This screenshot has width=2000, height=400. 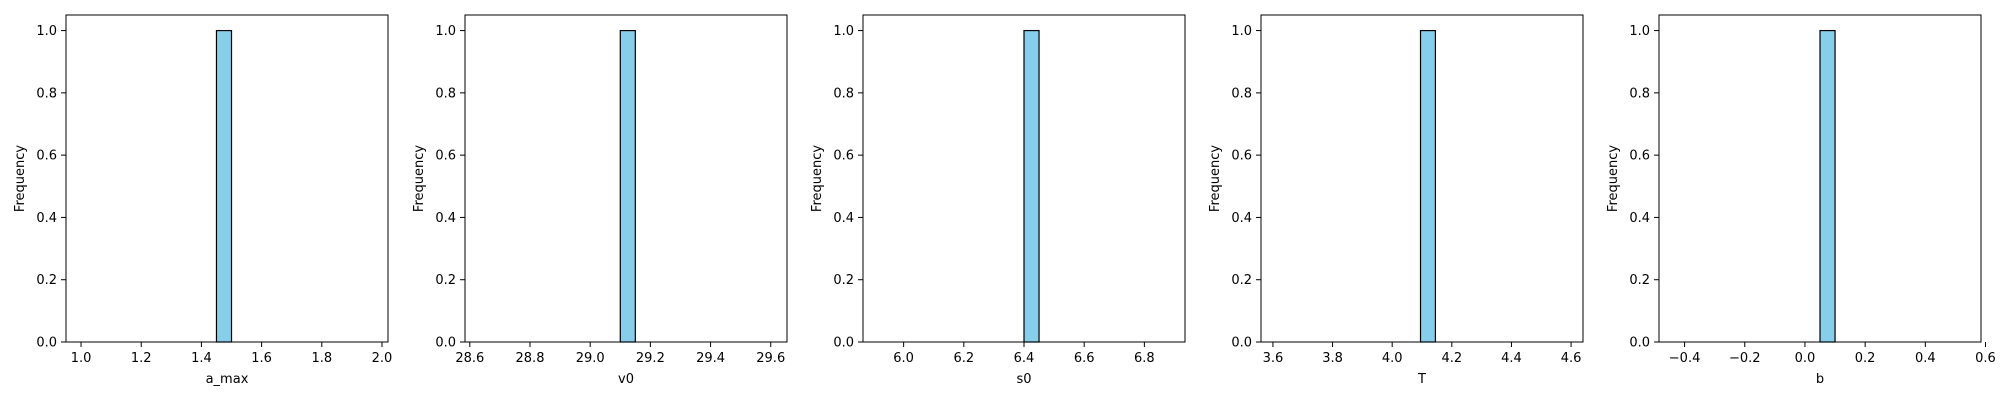 What do you see at coordinates (963, 358) in the screenshot?
I see `x-tick-label: 6.2` at bounding box center [963, 358].